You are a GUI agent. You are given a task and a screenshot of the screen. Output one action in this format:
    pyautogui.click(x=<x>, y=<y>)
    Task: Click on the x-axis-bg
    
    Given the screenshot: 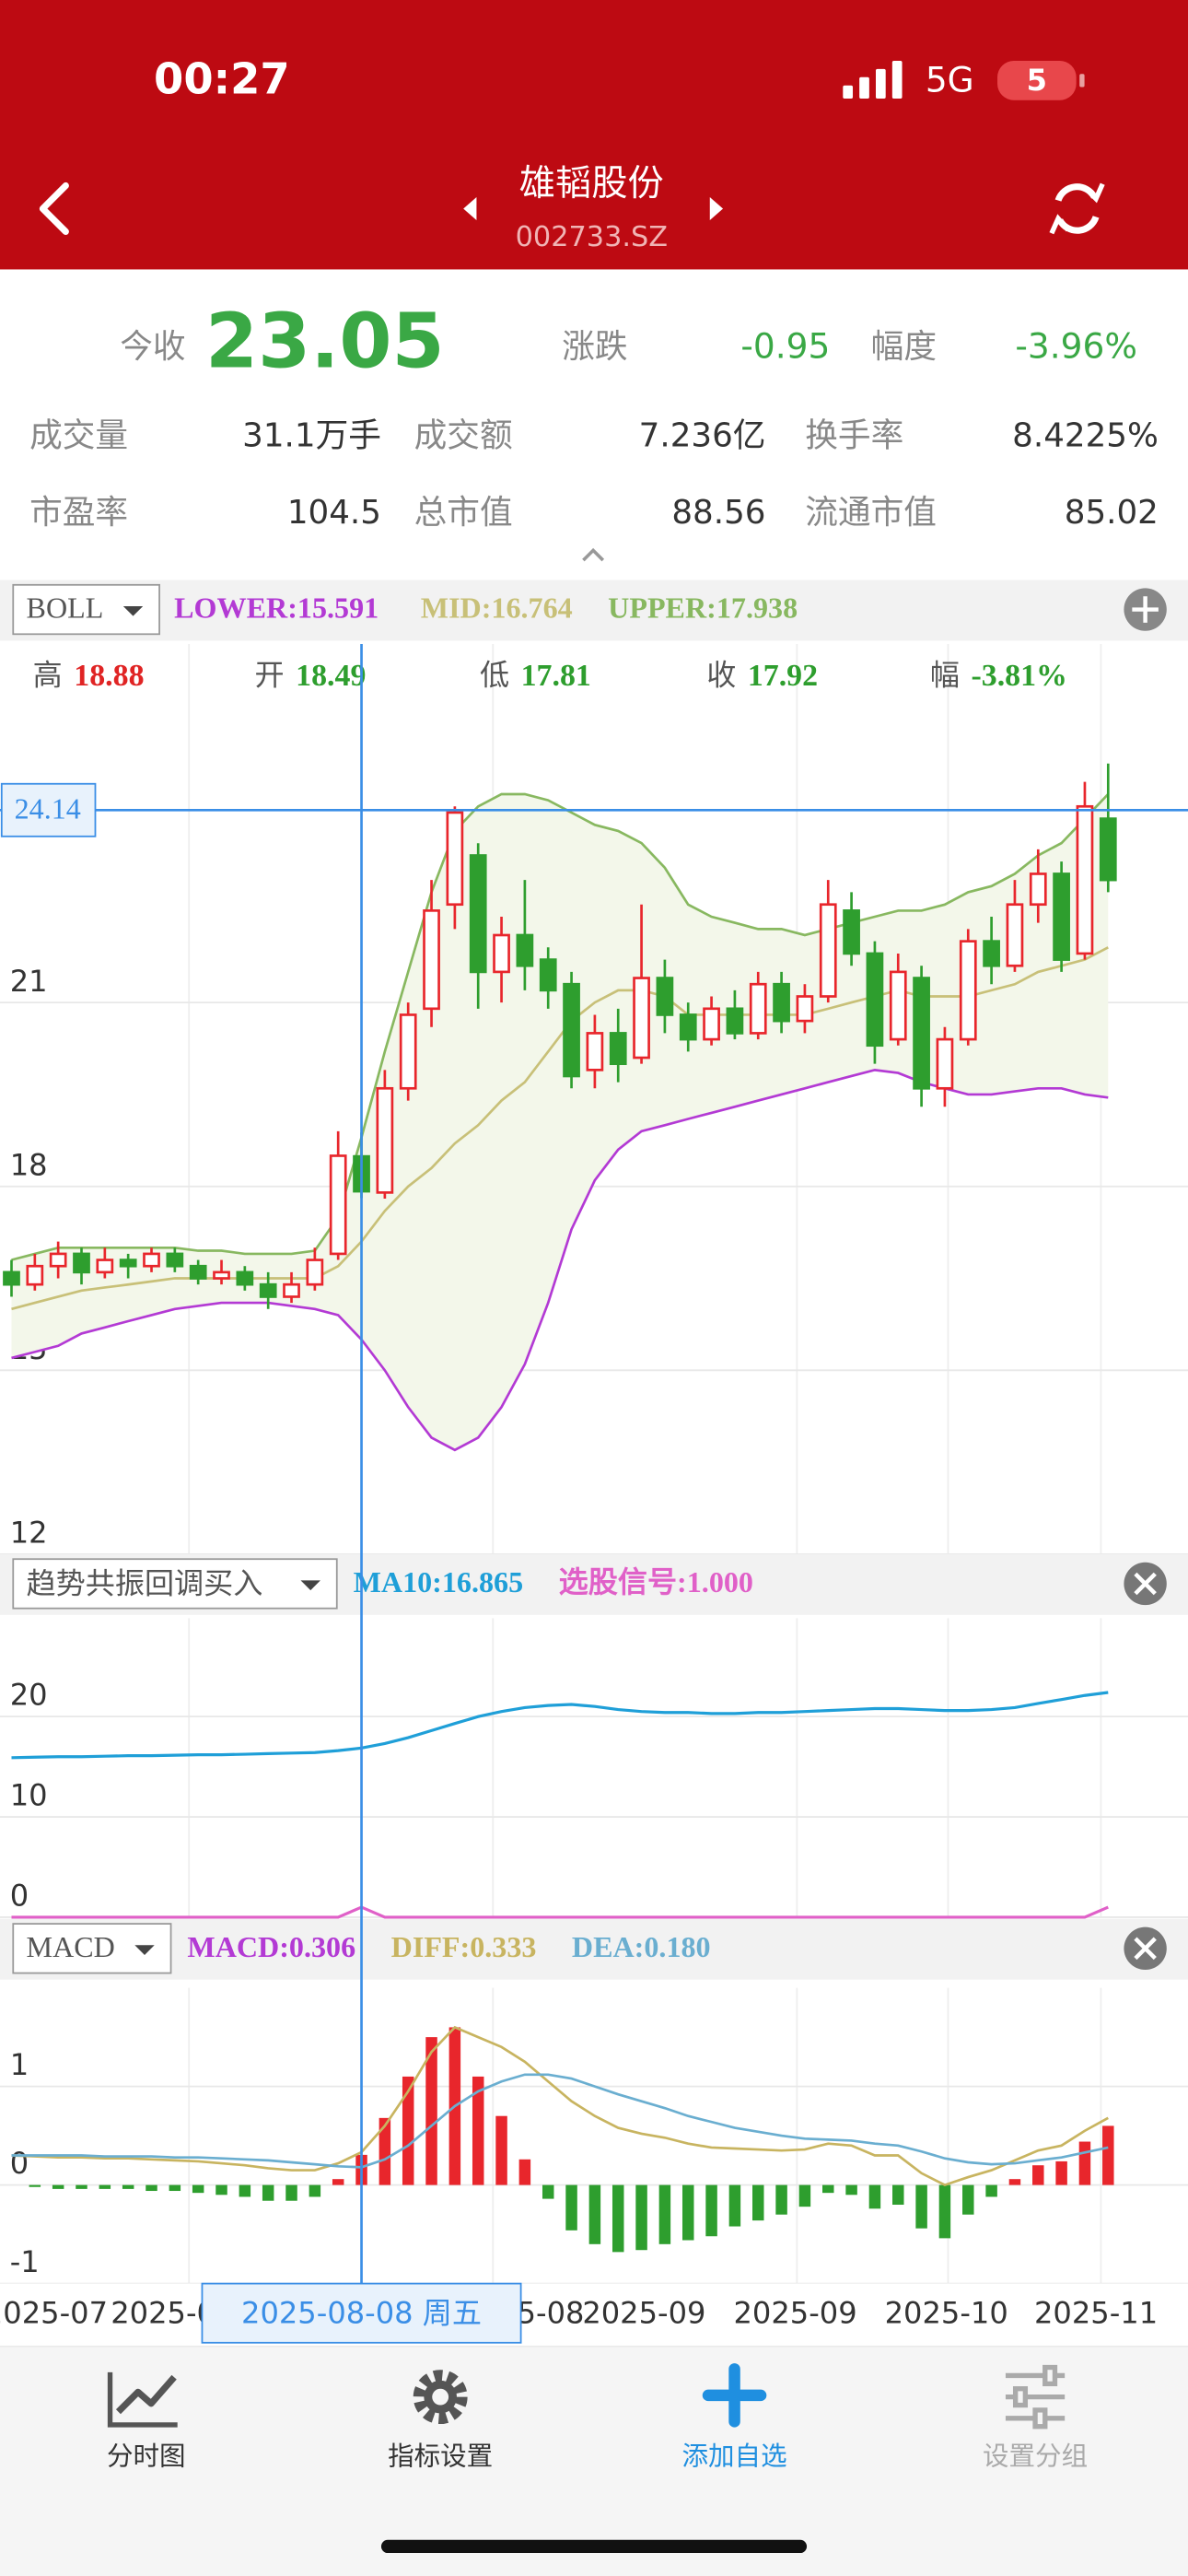 What is the action you would take?
    pyautogui.click(x=594, y=2315)
    